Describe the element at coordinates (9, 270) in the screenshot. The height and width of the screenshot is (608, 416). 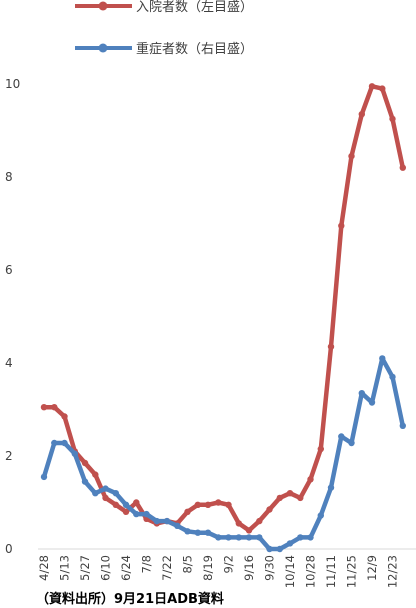
I see `y-tick-label: 6` at that location.